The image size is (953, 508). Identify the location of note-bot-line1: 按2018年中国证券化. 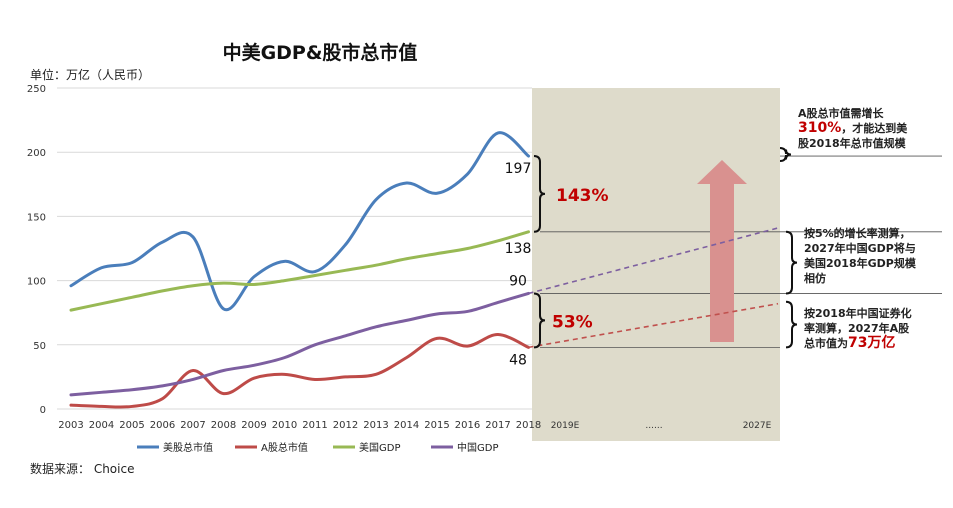
(858, 313).